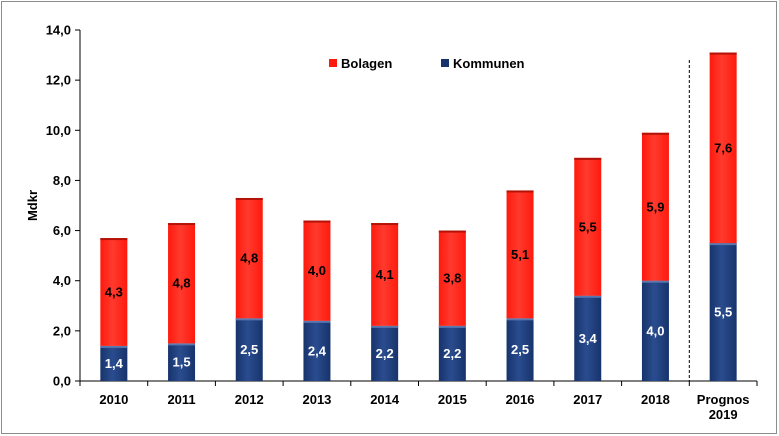 The width and height of the screenshot is (779, 436). What do you see at coordinates (723, 414) in the screenshot?
I see `x-tick-label: 2019` at bounding box center [723, 414].